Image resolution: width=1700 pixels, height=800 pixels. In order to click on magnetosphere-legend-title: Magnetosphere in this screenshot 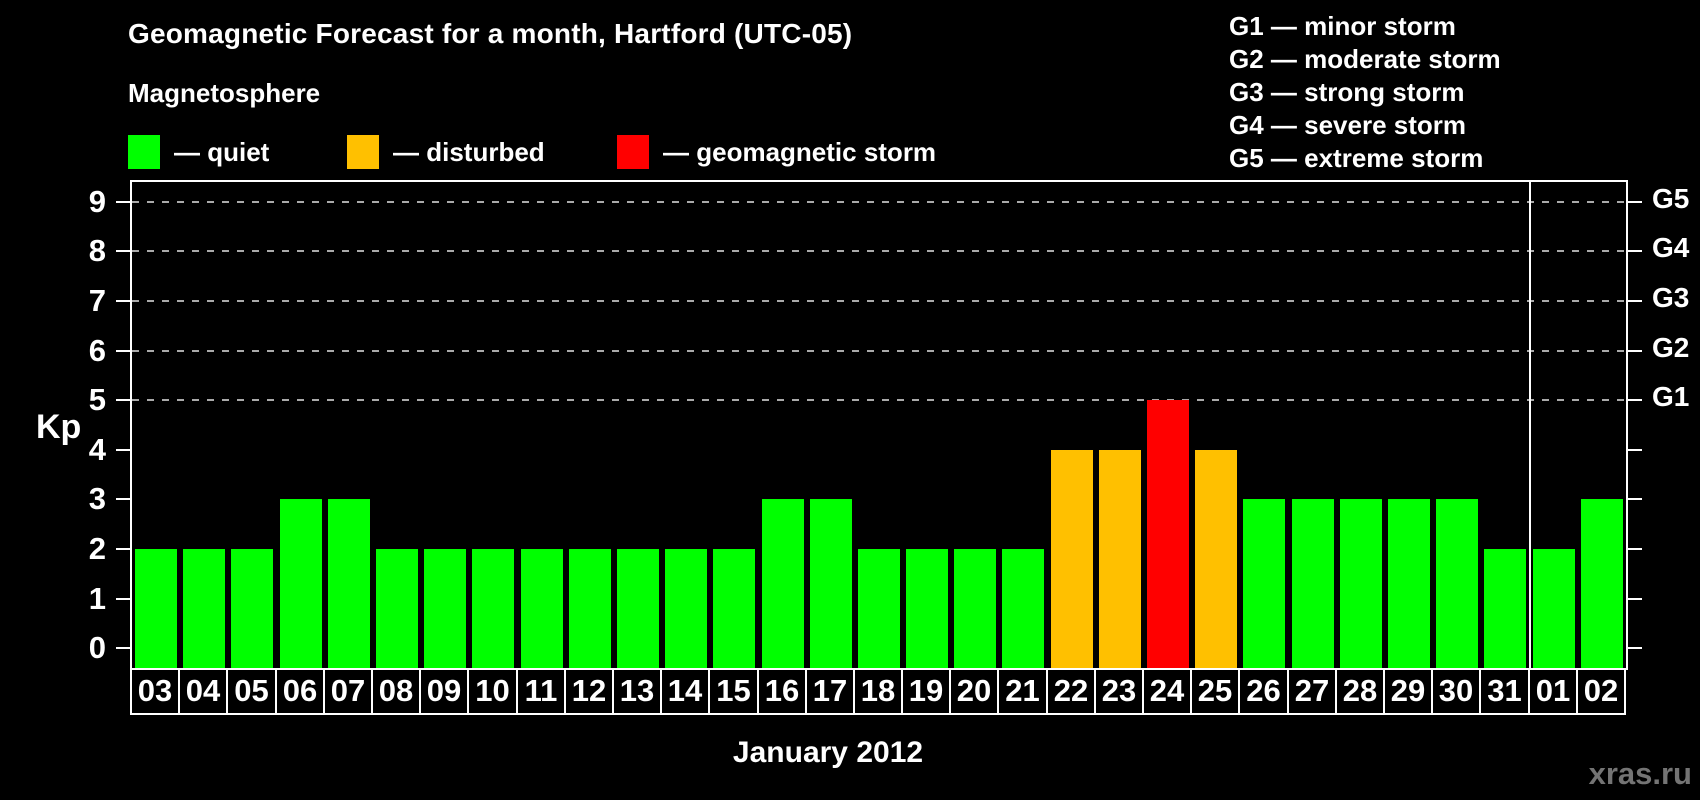, I will do `click(224, 93)`.